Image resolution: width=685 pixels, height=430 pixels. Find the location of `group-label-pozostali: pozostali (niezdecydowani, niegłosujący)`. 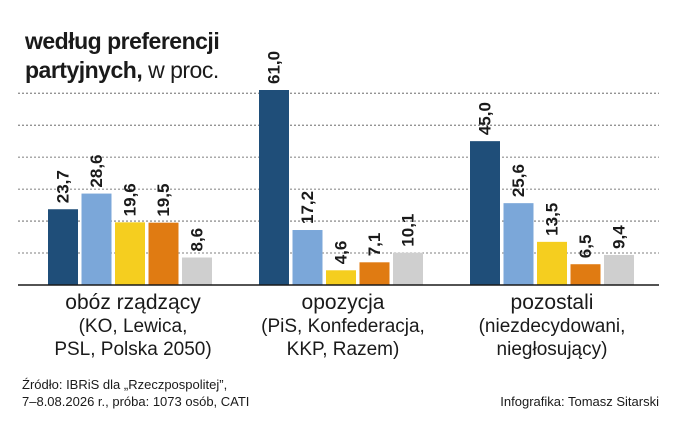

group-label-pozostali: pozostali (niezdecydowani, niegłosujący) is located at coordinates (552, 325).